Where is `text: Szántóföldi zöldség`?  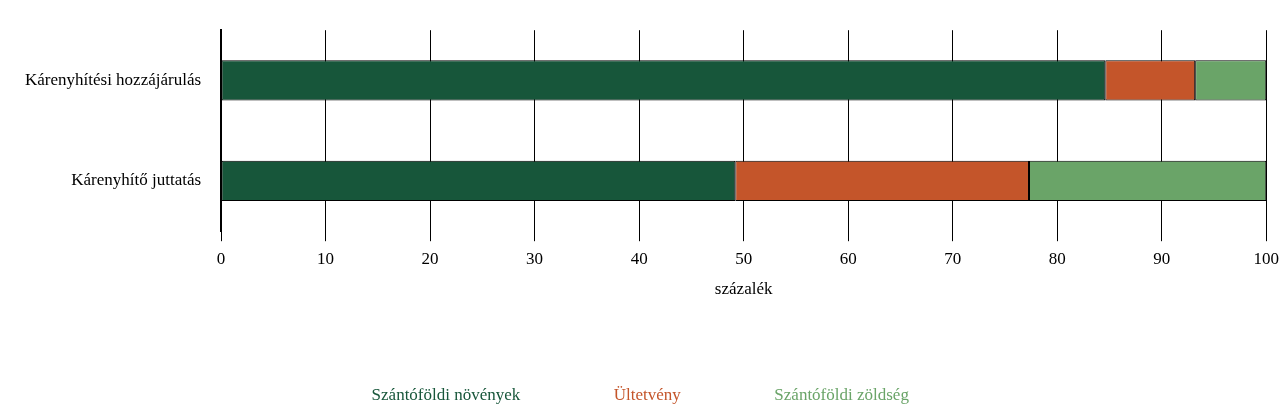
text: Szántóföldi zöldség is located at coordinates (842, 394).